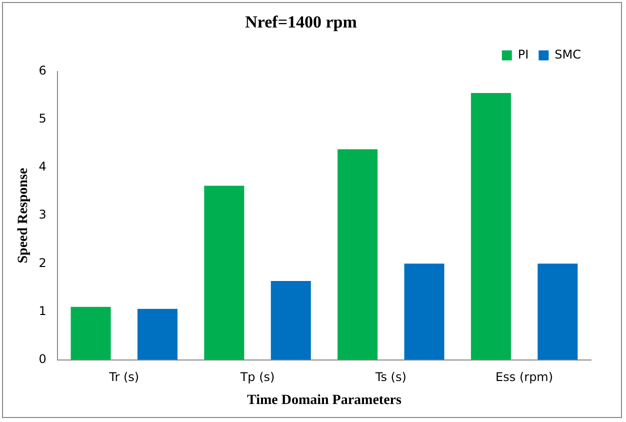  Describe the element at coordinates (42, 167) in the screenshot. I see `y-tick-label: 4` at that location.